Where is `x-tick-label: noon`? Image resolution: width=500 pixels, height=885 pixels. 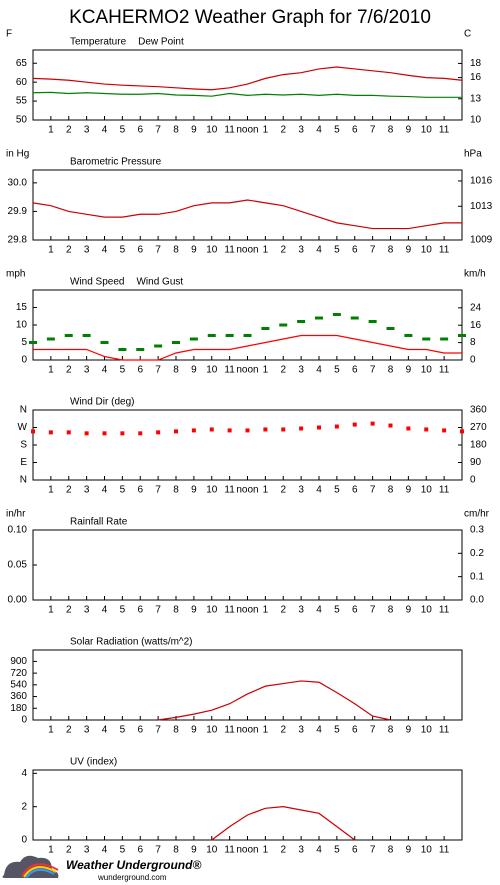
x-tick-label: noon is located at coordinates (247, 850).